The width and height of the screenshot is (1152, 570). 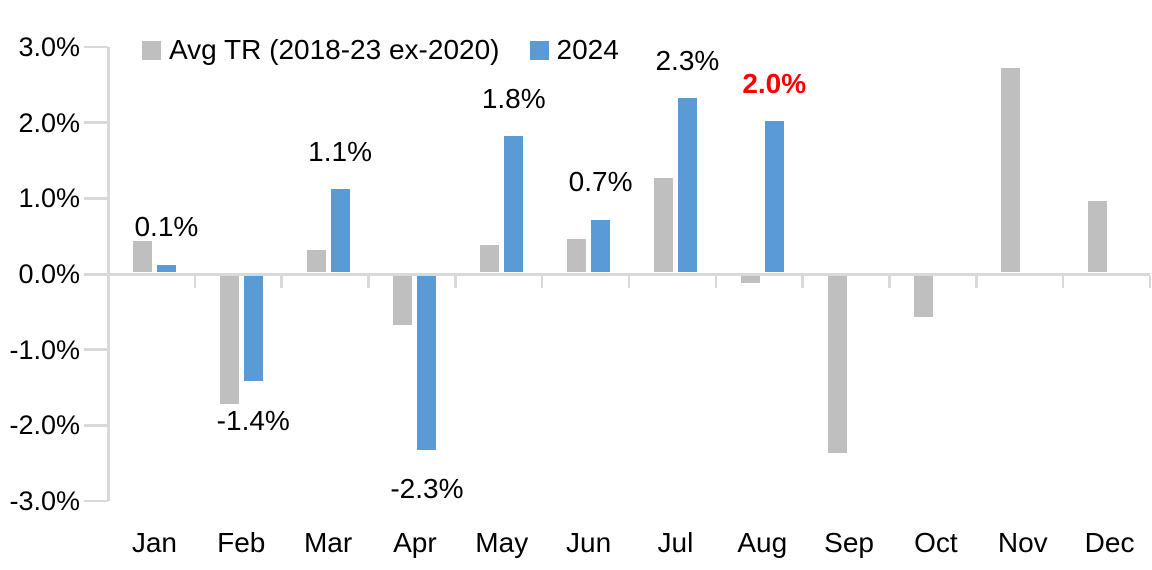 I want to click on data-label-apr: -2.3%, so click(x=427, y=489).